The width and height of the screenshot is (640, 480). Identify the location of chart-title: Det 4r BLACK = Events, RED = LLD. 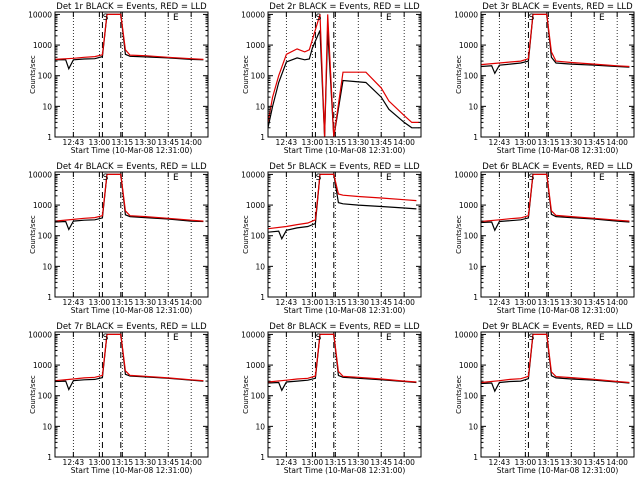
(131, 167).